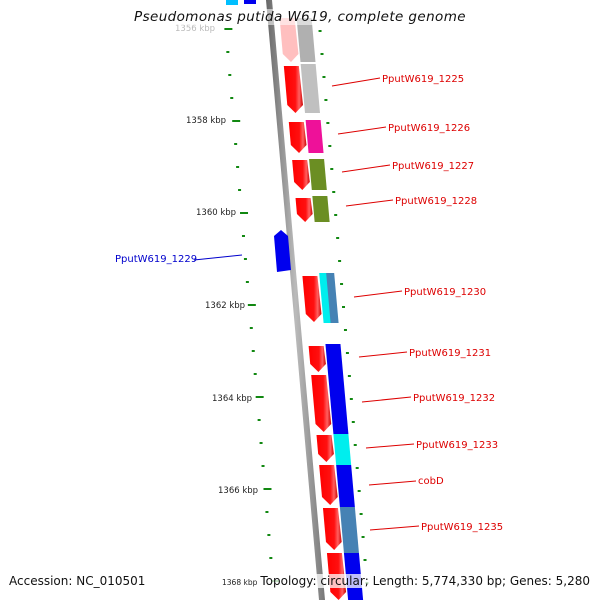 The width and height of the screenshot is (600, 600). What do you see at coordinates (300, 17) in the screenshot?
I see `map-title: Pseudomonas putida W619, complete genome` at bounding box center [300, 17].